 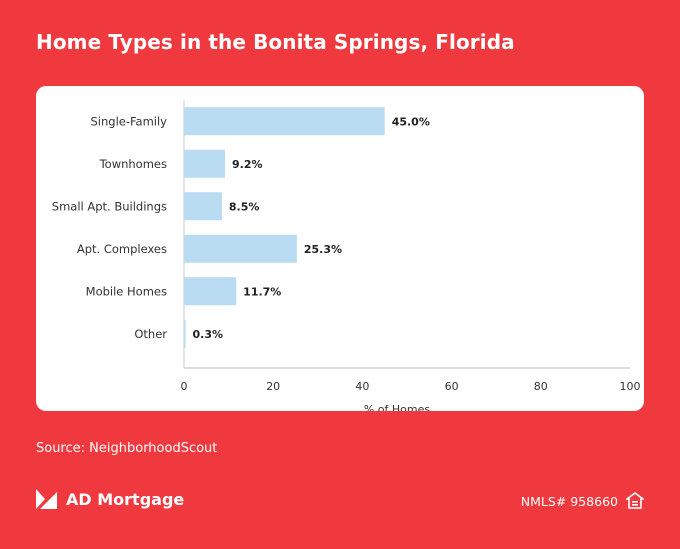 What do you see at coordinates (150, 334) in the screenshot?
I see `category-label: Other` at bounding box center [150, 334].